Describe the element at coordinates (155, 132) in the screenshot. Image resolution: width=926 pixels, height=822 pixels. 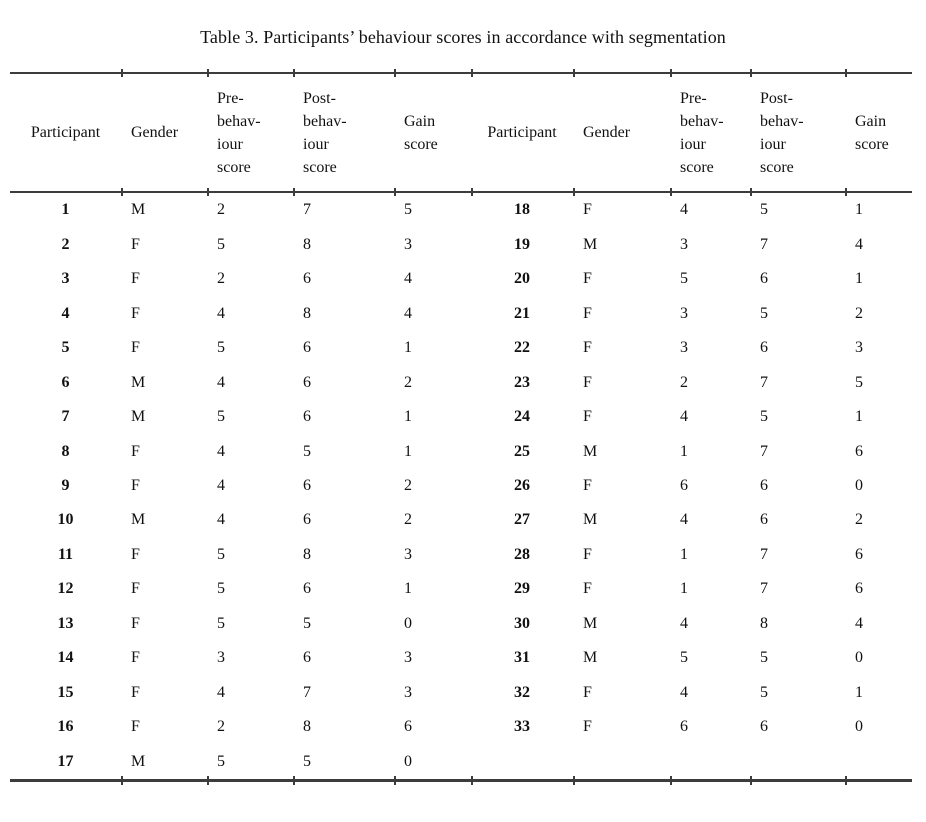
I see `header-gender-left: Gender` at that location.